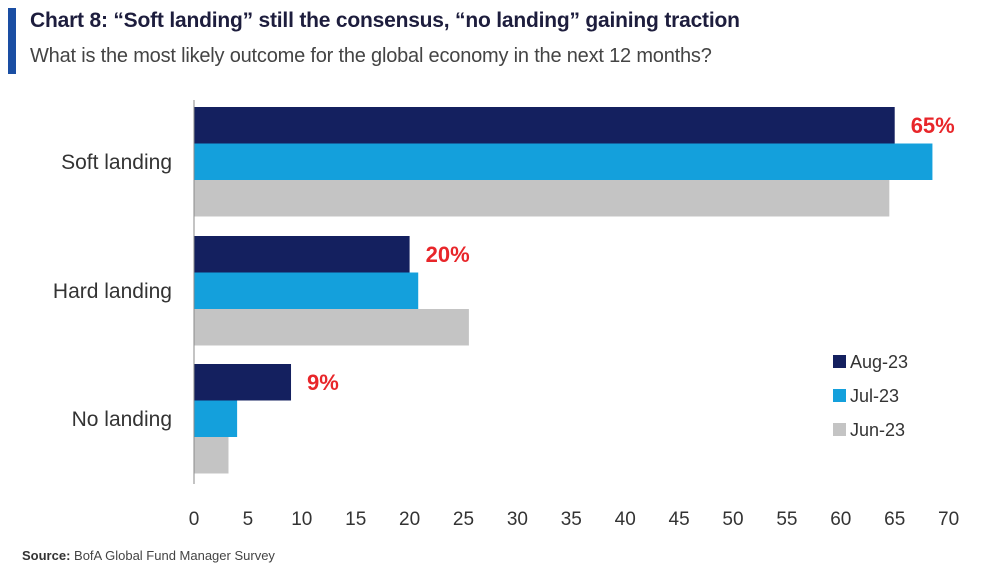  Describe the element at coordinates (732, 519) in the screenshot. I see `x-tick-label-50: 50` at that location.